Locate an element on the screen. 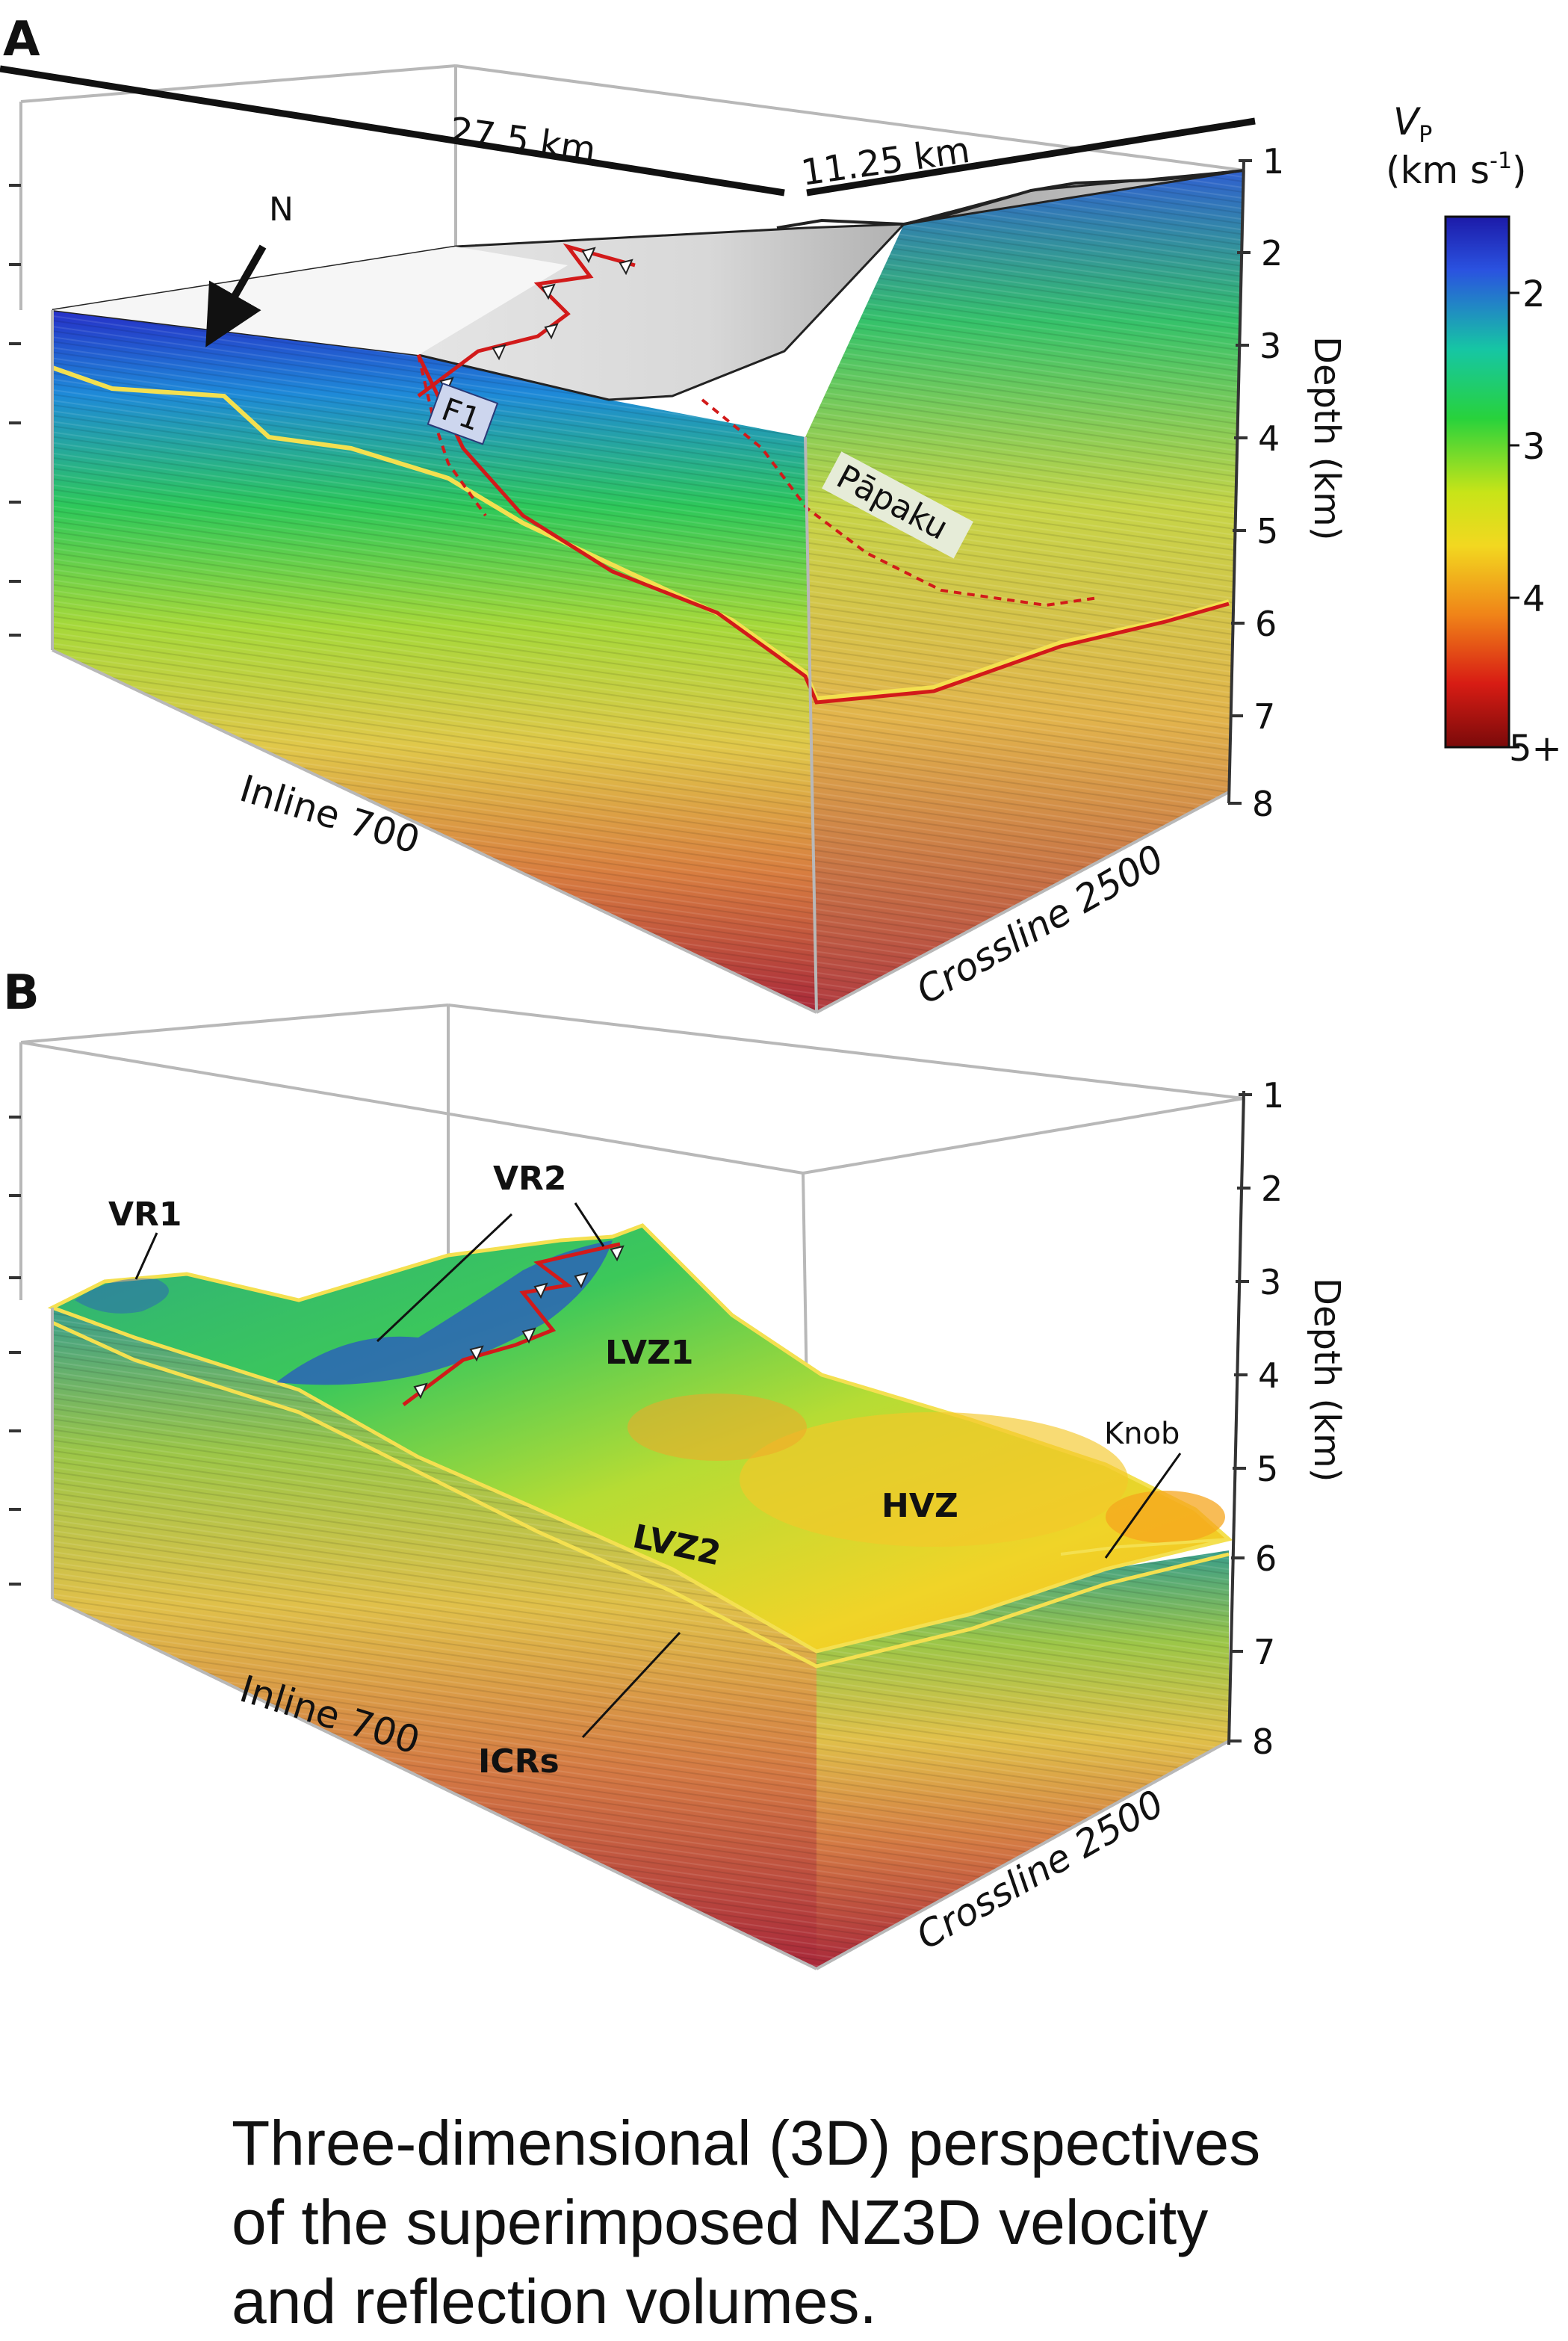 The height and width of the screenshot is (2341, 1568). depth-tick-b-1: 1 is located at coordinates (1273, 1095).